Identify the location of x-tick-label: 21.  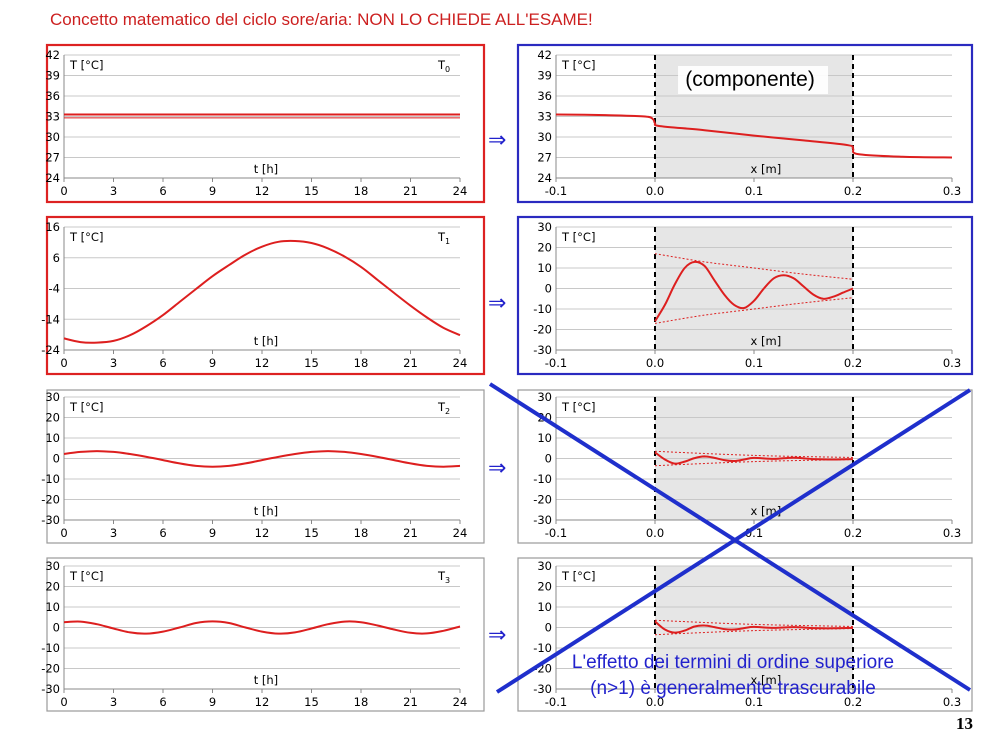
(410, 363).